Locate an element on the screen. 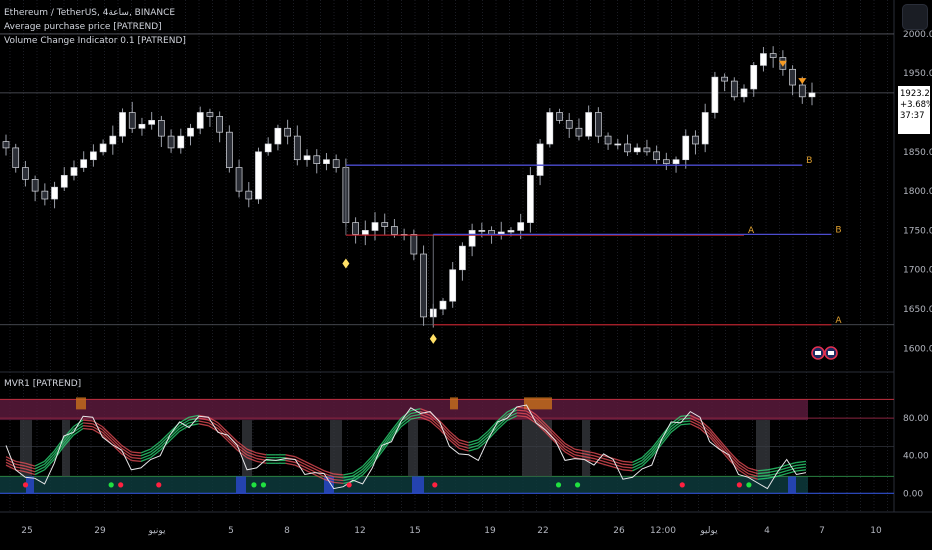 The image size is (932, 550). signal-diamond is located at coordinates (346, 263).